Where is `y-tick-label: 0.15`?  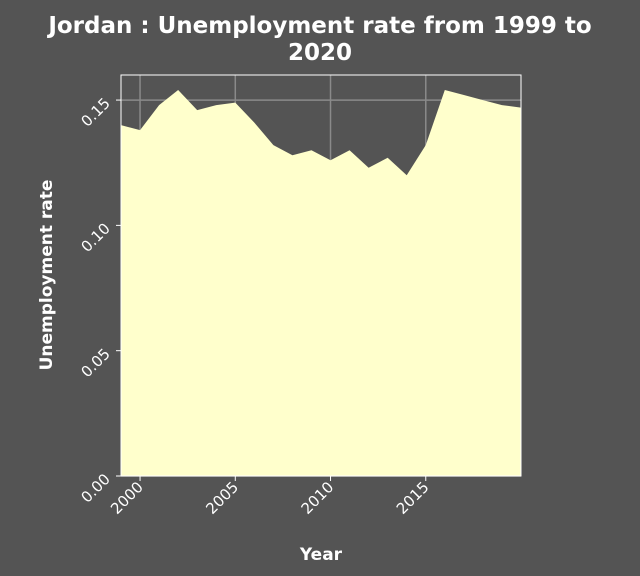
y-tick-label: 0.15 is located at coordinates (95, 112).